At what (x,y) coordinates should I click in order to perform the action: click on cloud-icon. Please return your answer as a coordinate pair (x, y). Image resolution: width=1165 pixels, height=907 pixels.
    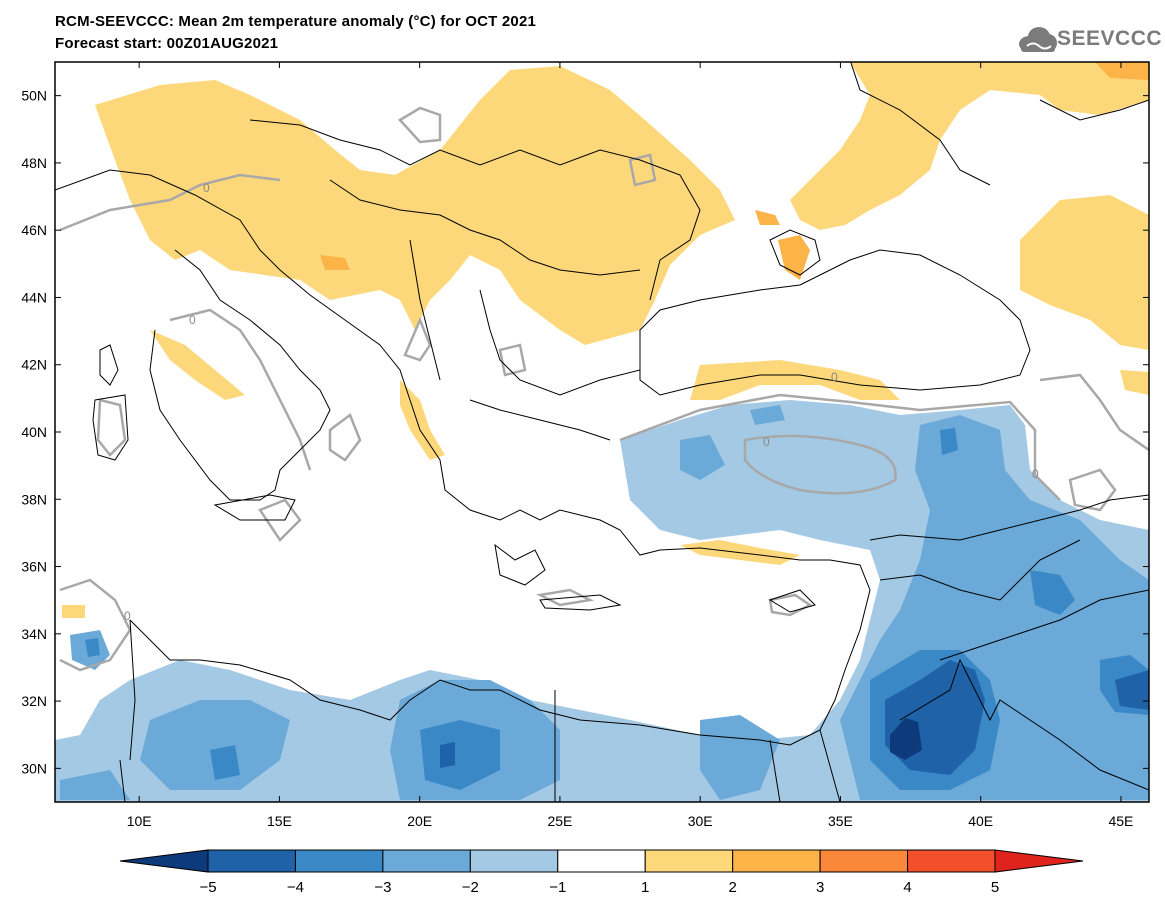
    Looking at the image, I should click on (1038, 39).